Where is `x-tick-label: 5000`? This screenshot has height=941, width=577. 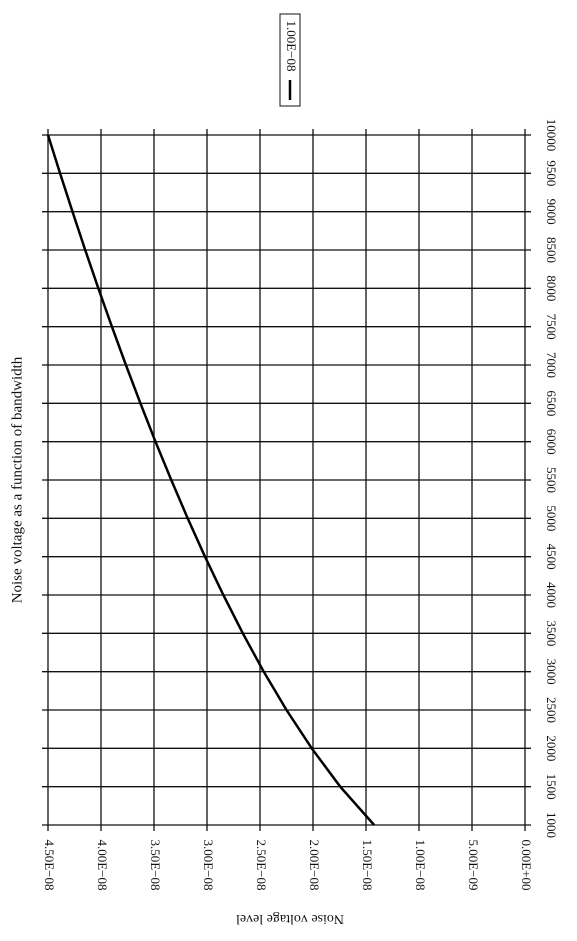
x-tick-label: 5000 is located at coordinates (551, 518).